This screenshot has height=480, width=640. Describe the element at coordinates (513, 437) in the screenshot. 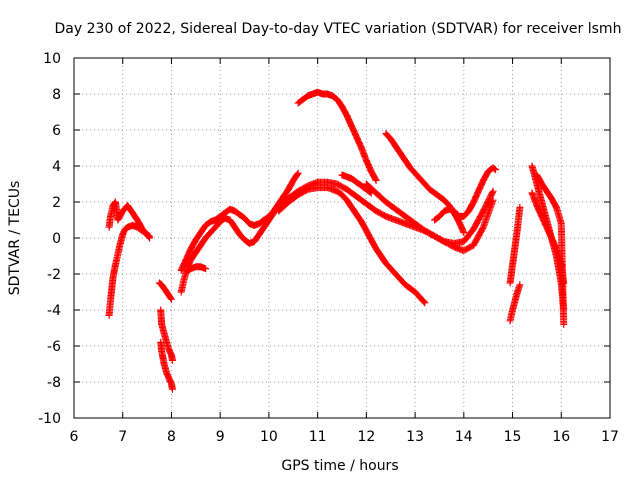

I see `x-tick-label: 15` at that location.